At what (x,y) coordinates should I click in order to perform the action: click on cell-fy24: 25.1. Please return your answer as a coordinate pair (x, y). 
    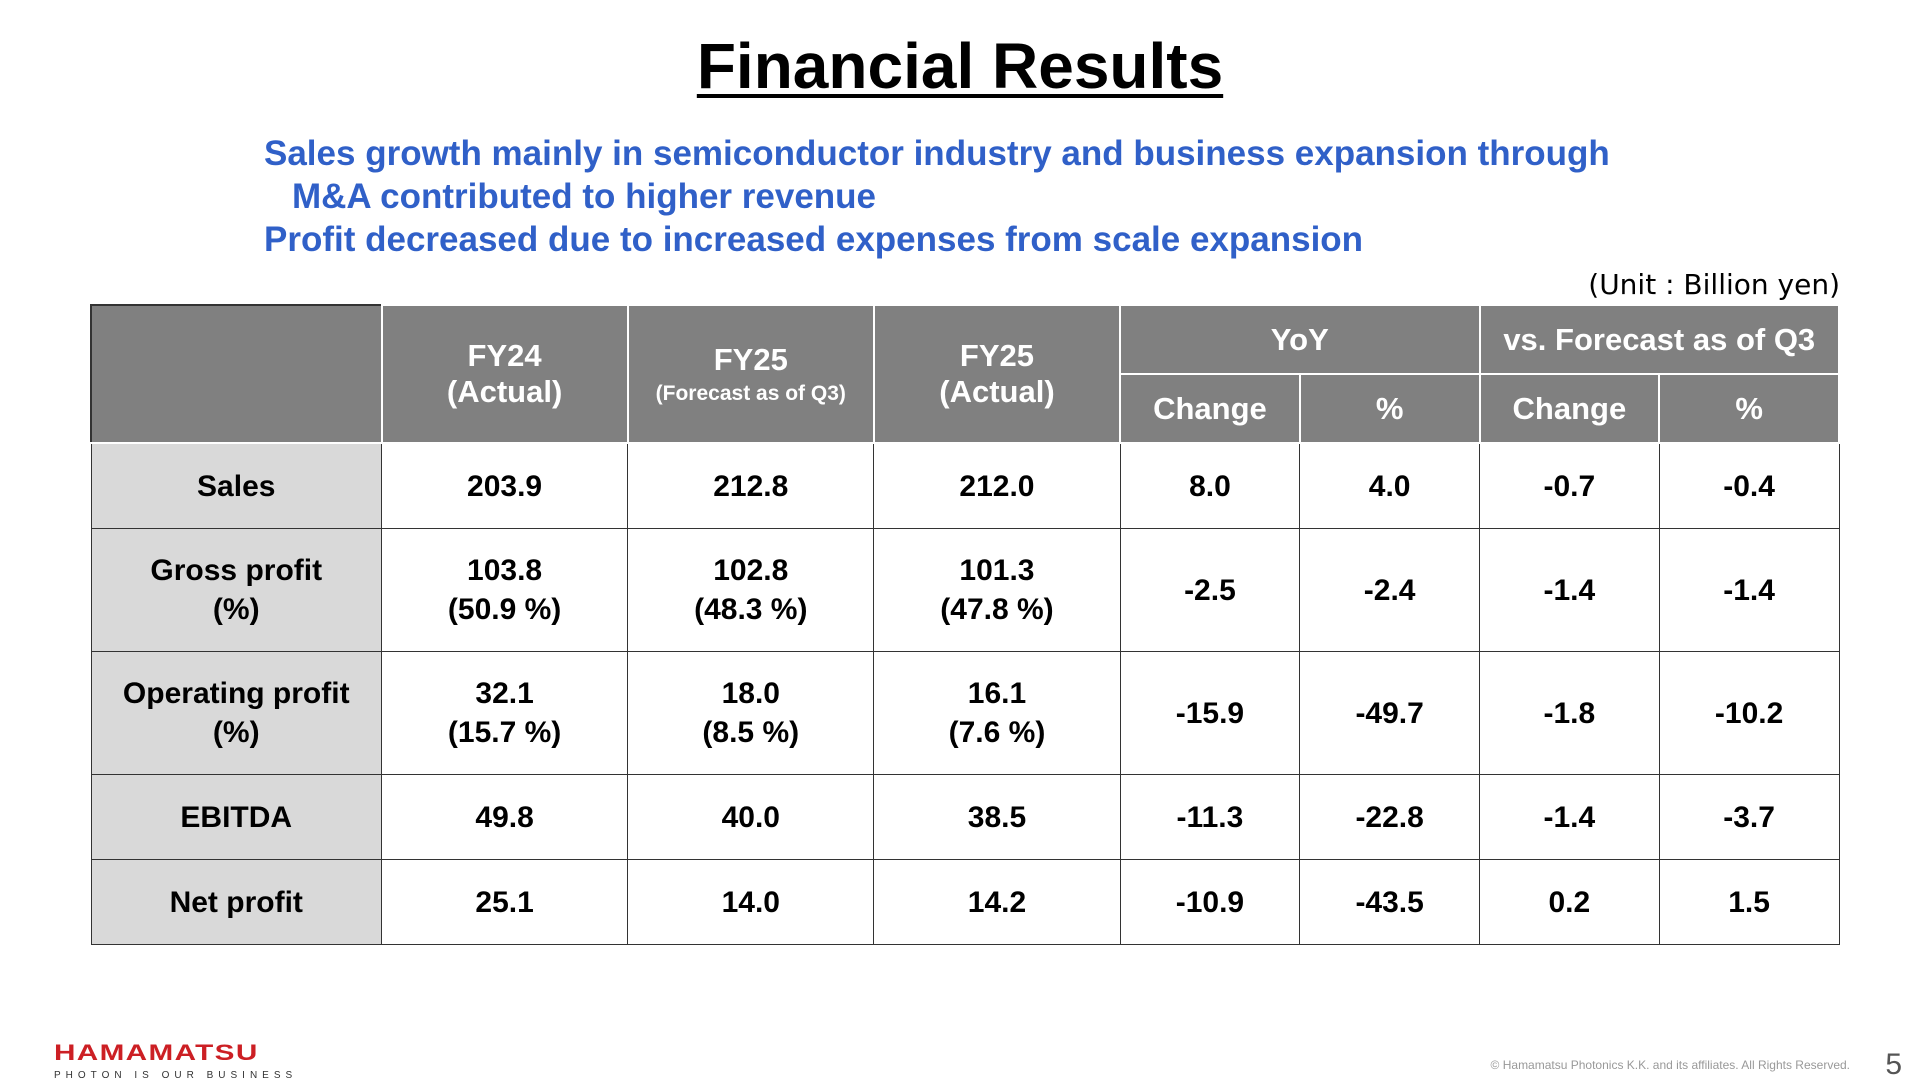
    Looking at the image, I should click on (504, 902).